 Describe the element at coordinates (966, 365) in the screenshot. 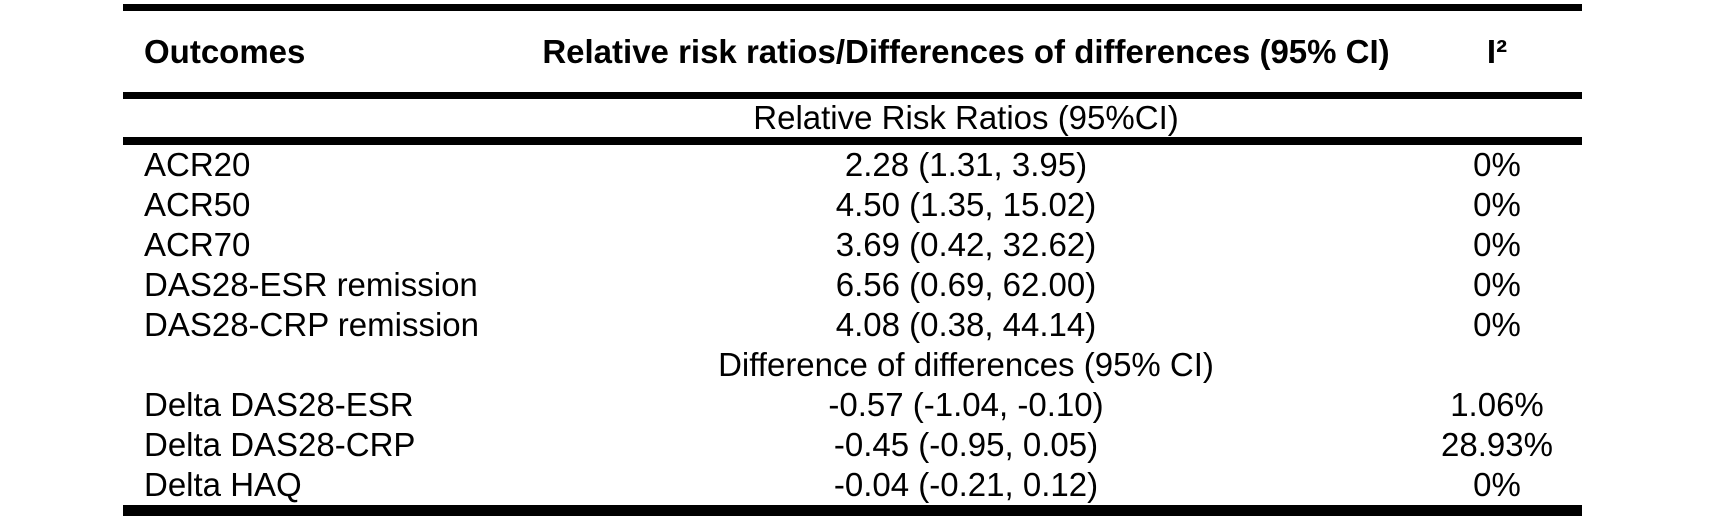

I see `section-header-difference-of-differences: Difference of differences (95% CI)` at that location.